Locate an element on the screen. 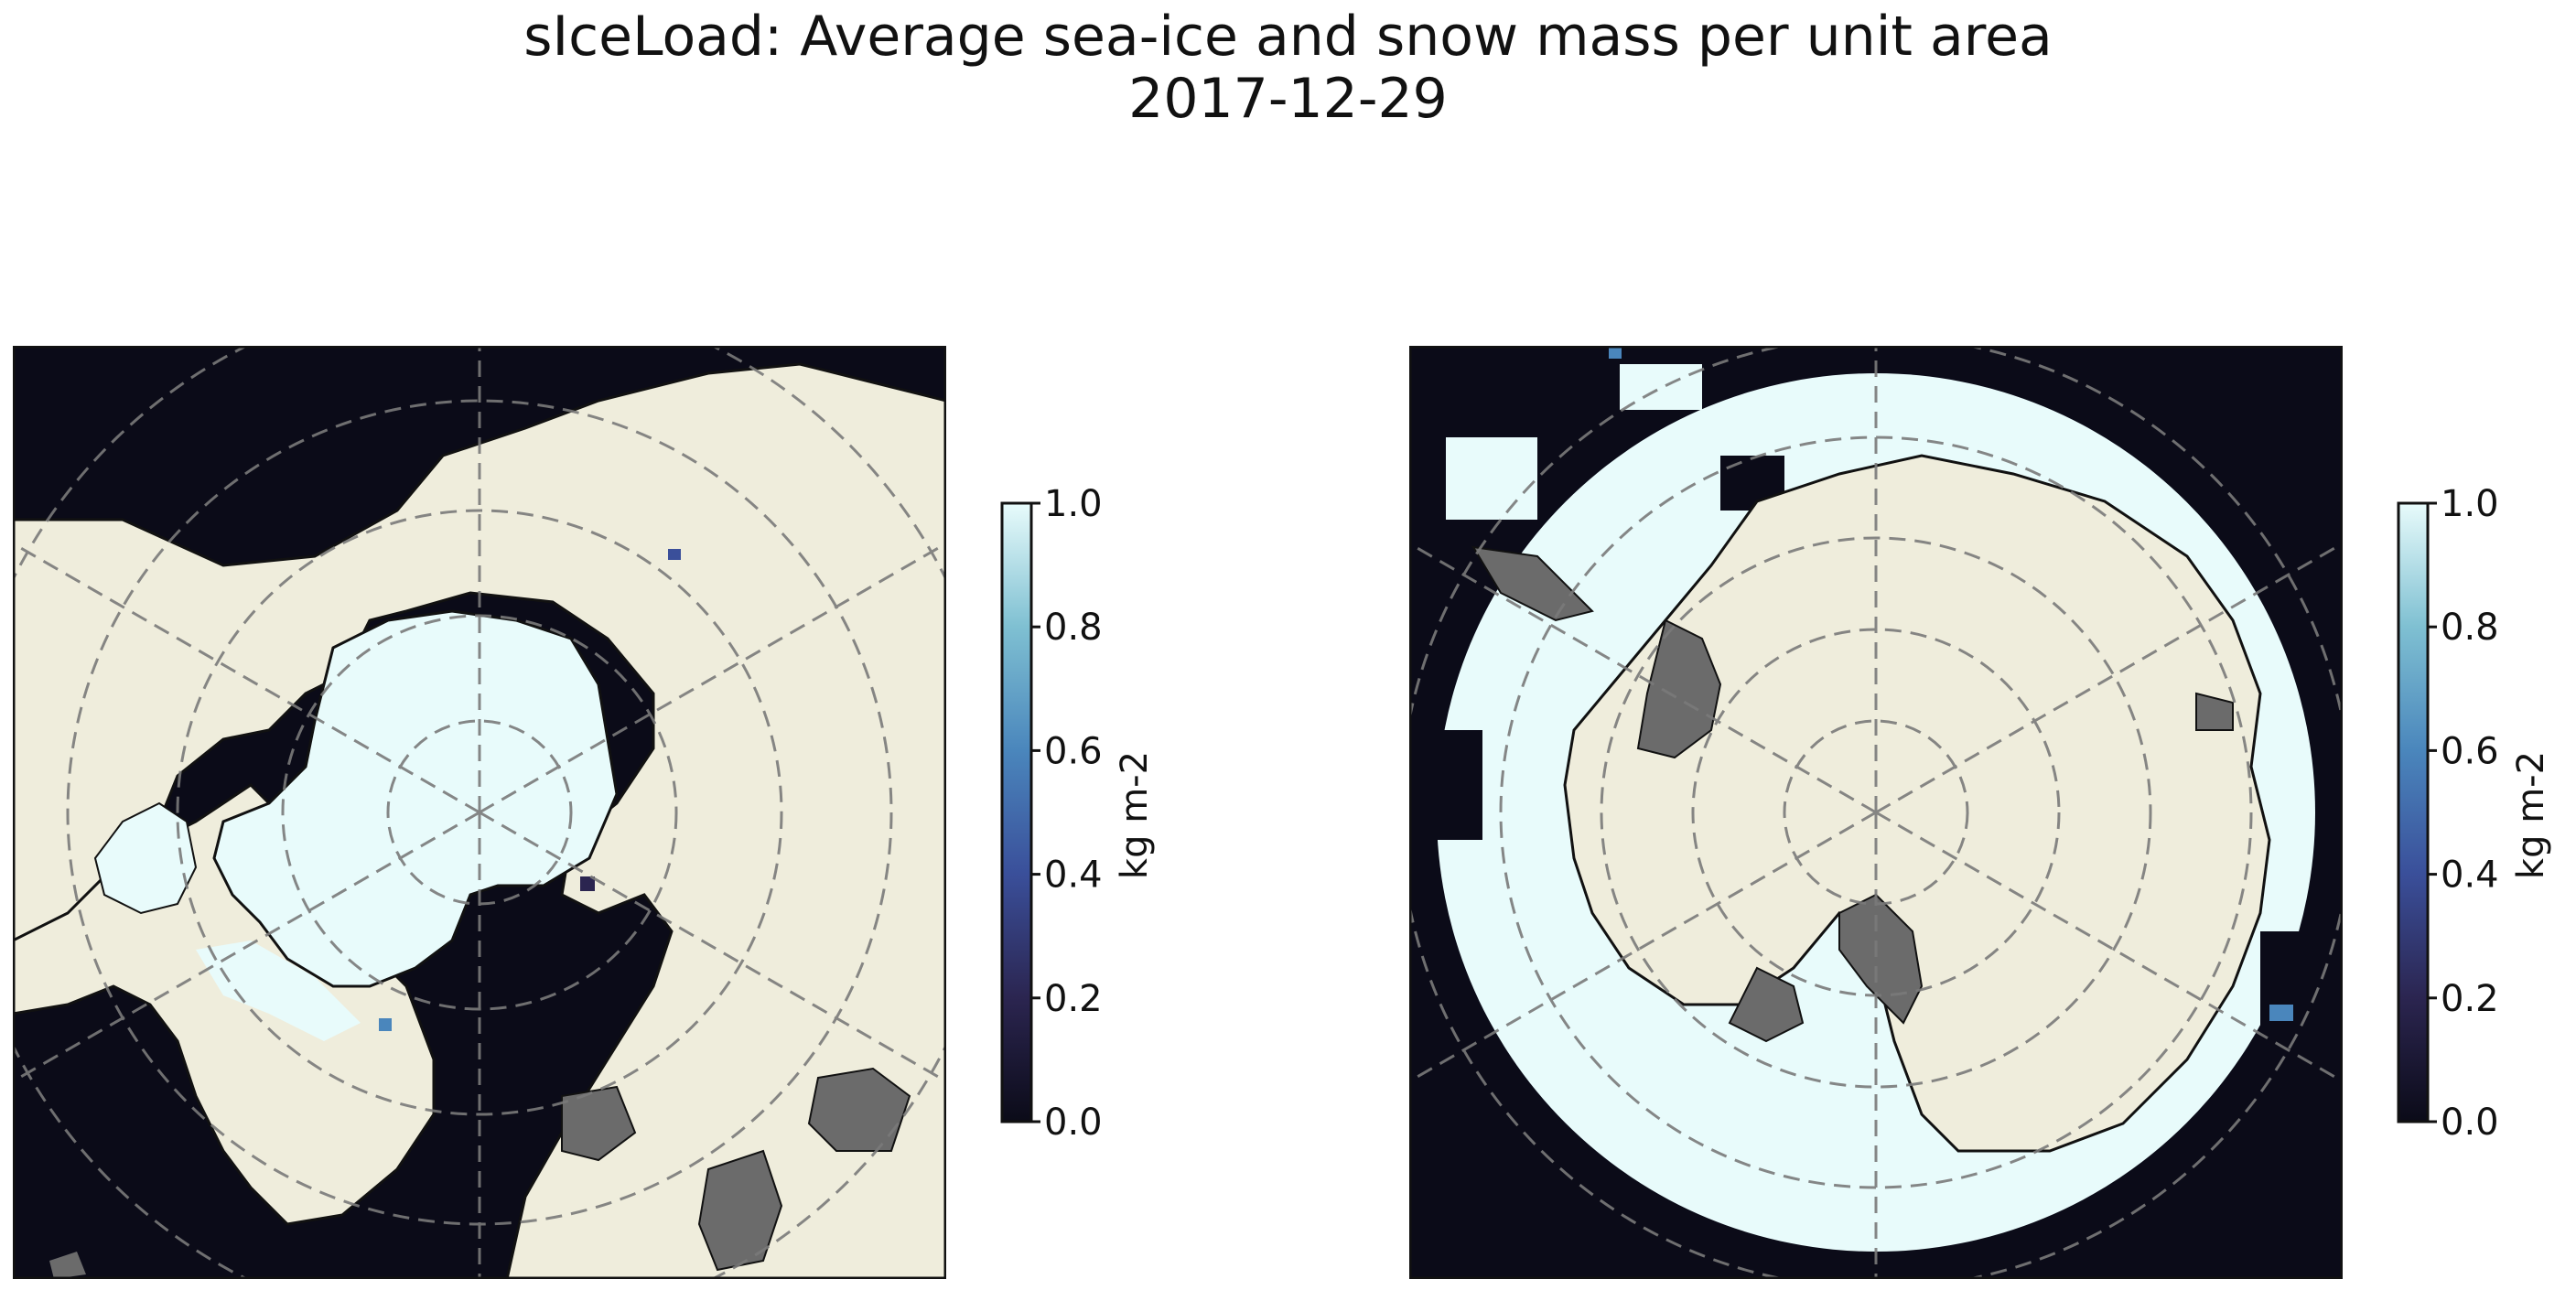  colorbar-label-north: kg m-2 is located at coordinates (1135, 815).